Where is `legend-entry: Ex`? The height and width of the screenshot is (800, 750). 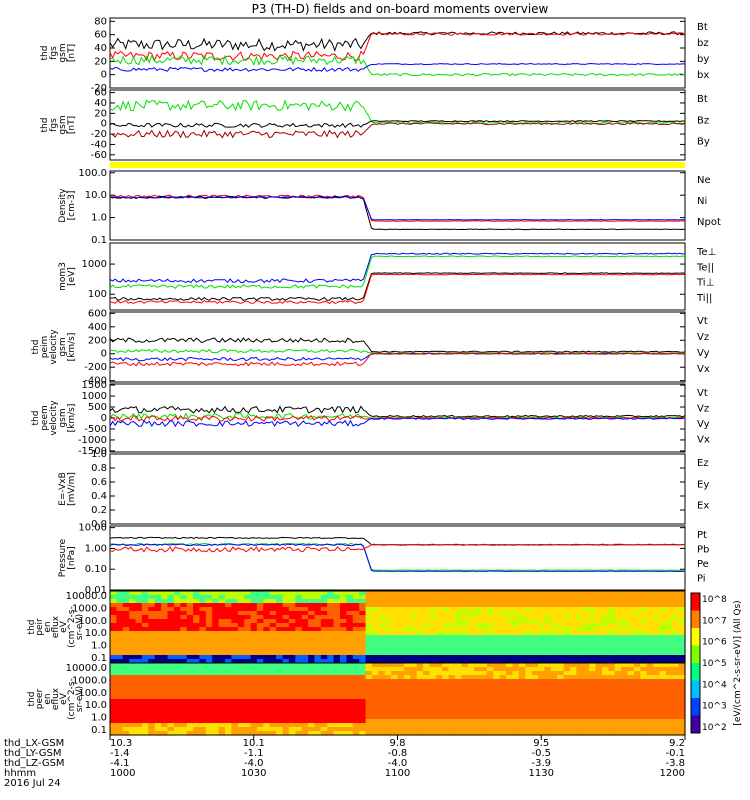
legend-entry: Ex is located at coordinates (703, 506).